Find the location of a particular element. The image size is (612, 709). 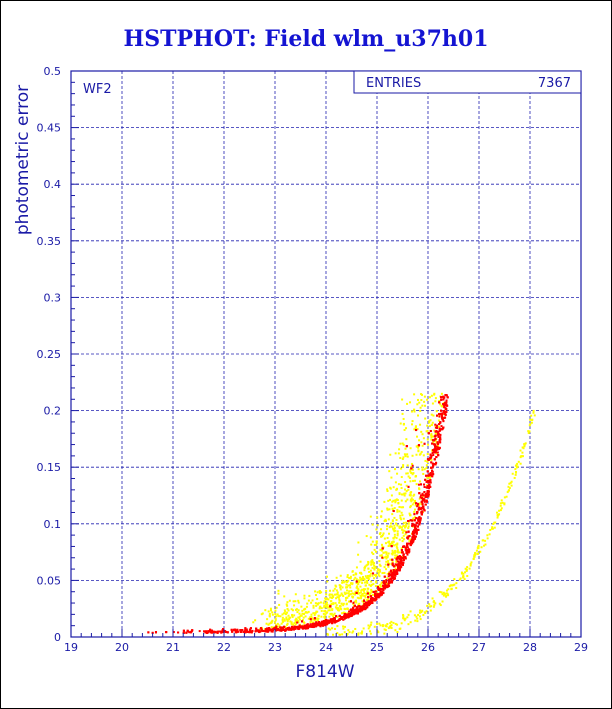

x-tick-label: 26 is located at coordinates (428, 647).